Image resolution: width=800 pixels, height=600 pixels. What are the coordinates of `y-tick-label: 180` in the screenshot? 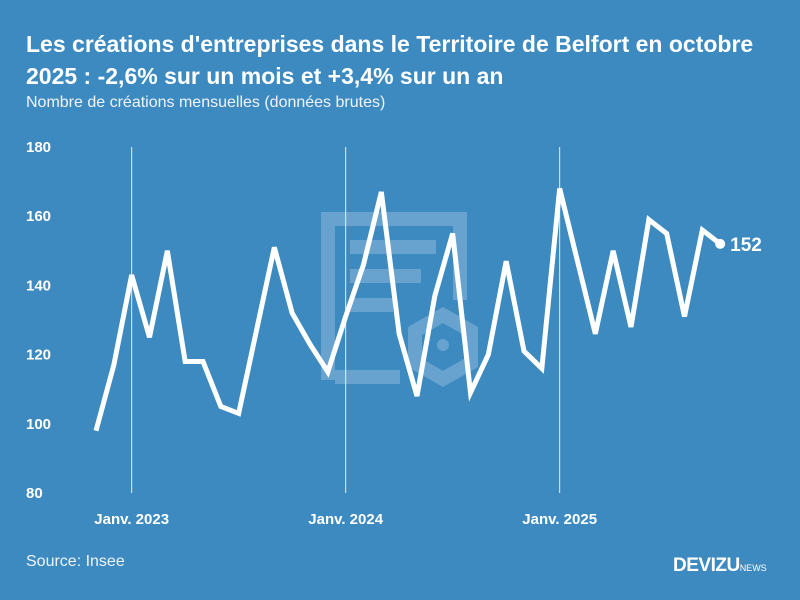 It's located at (38, 147).